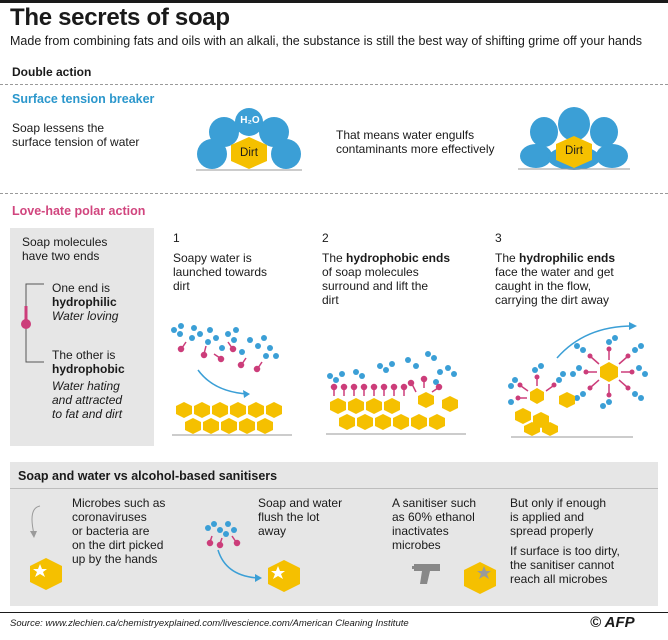 The height and width of the screenshot is (640, 668). Describe the element at coordinates (396, 393) in the screenshot. I see `step-2-diagram` at that location.